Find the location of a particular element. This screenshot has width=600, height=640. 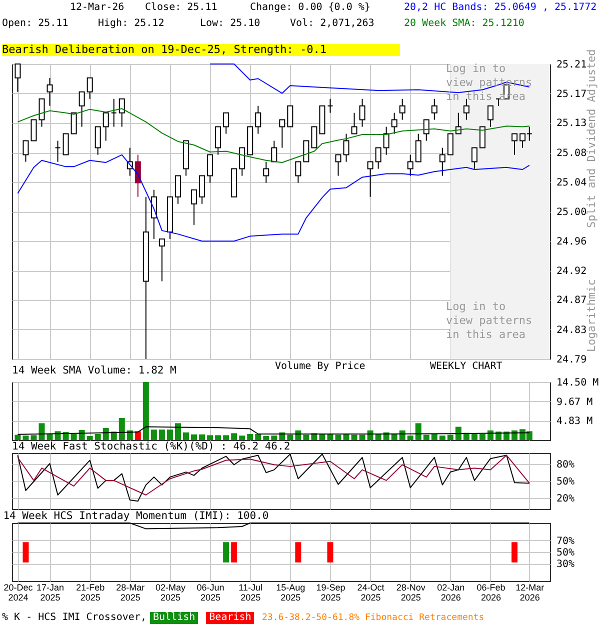

y-tick-label: 4.83 M is located at coordinates (574, 422).